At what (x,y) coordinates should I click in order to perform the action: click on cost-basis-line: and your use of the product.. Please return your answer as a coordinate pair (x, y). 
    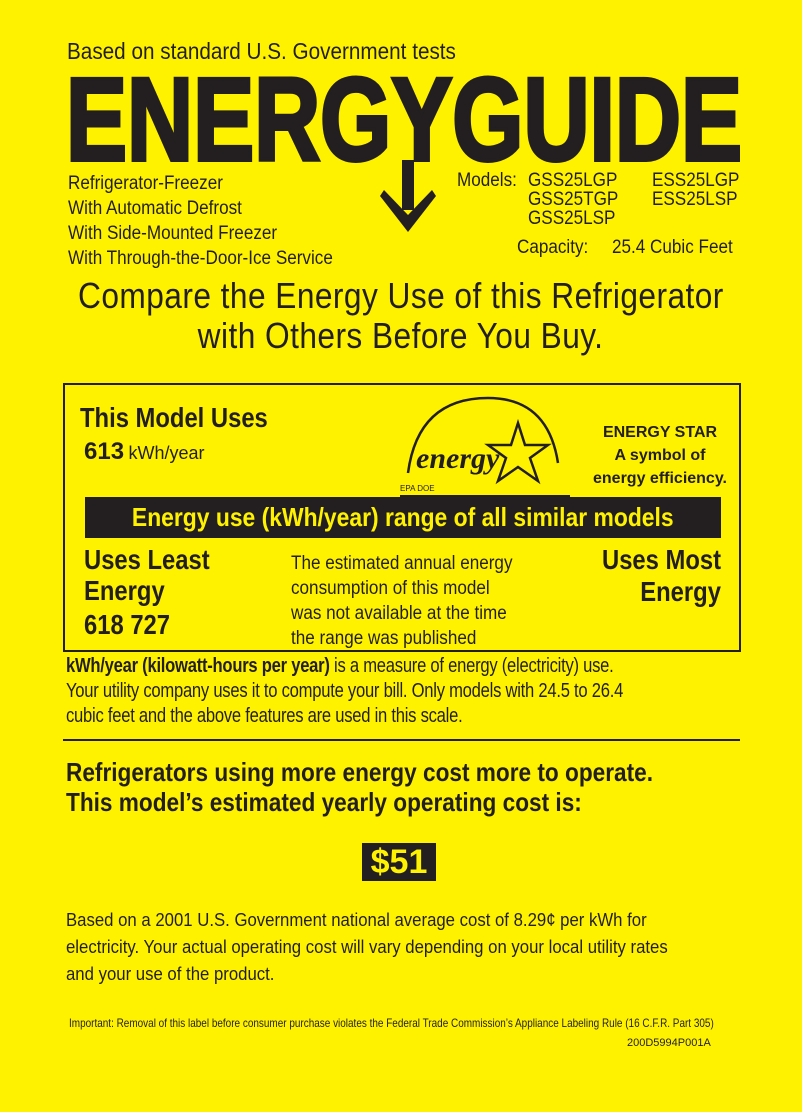
    Looking at the image, I should click on (170, 974).